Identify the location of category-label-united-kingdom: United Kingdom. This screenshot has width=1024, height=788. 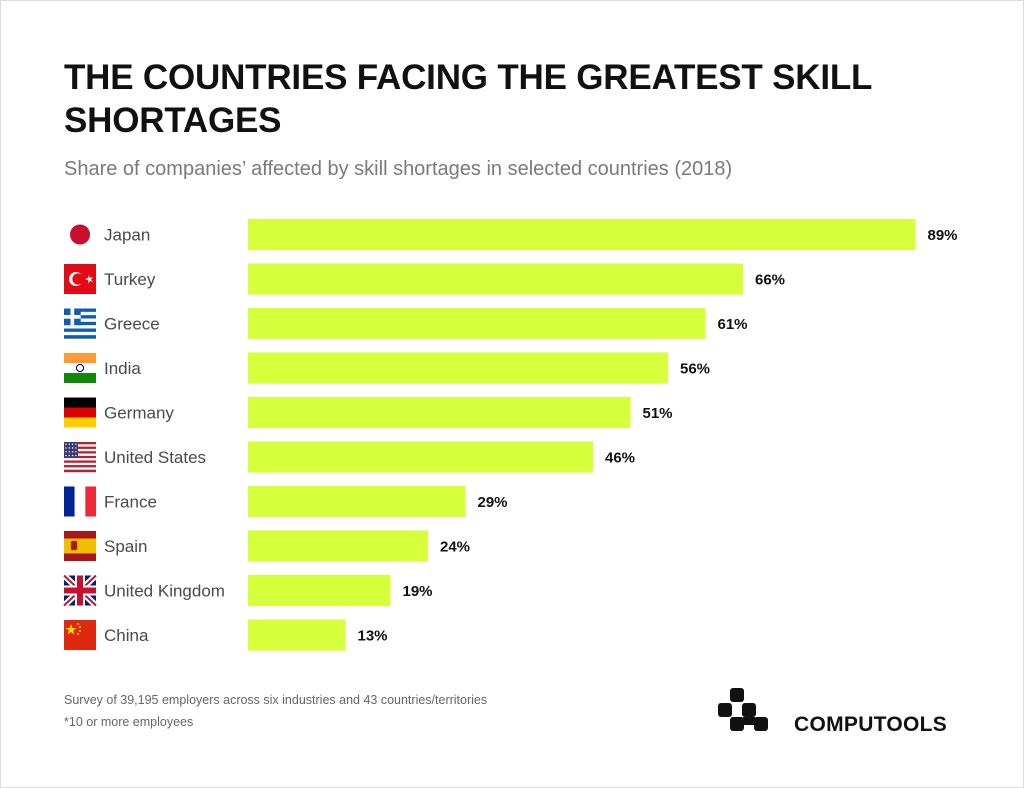
(164, 591).